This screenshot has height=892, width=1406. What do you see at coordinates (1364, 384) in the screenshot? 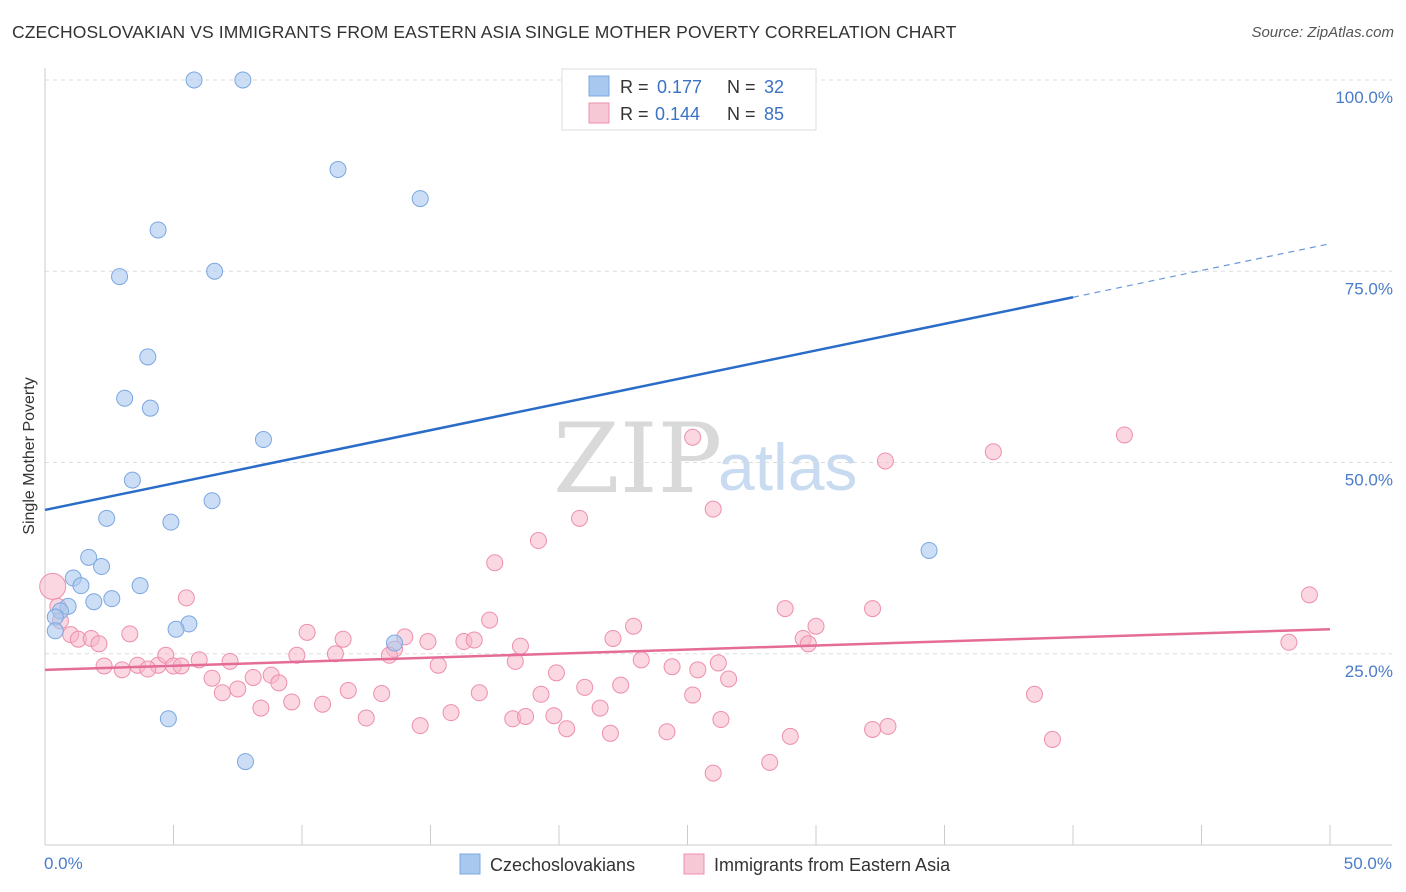
I see `y-tick-labels: 25.0% 50.0% 75.0% 100.0%` at bounding box center [1364, 384].